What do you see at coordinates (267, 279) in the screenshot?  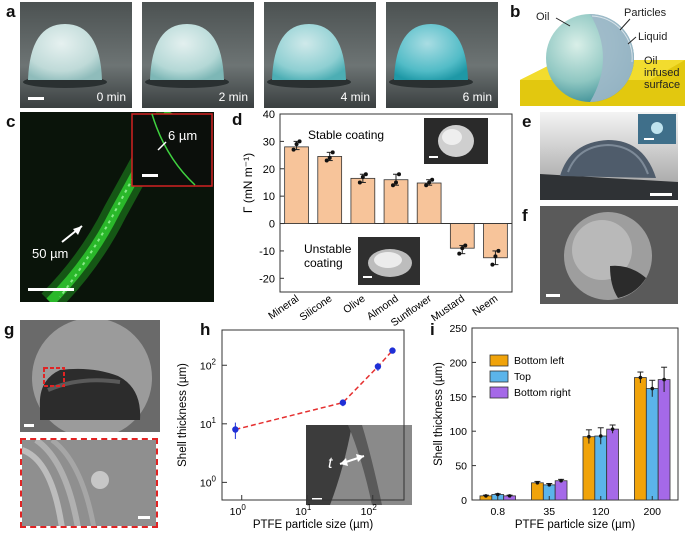 I see `y-tick-label: -20` at bounding box center [267, 279].